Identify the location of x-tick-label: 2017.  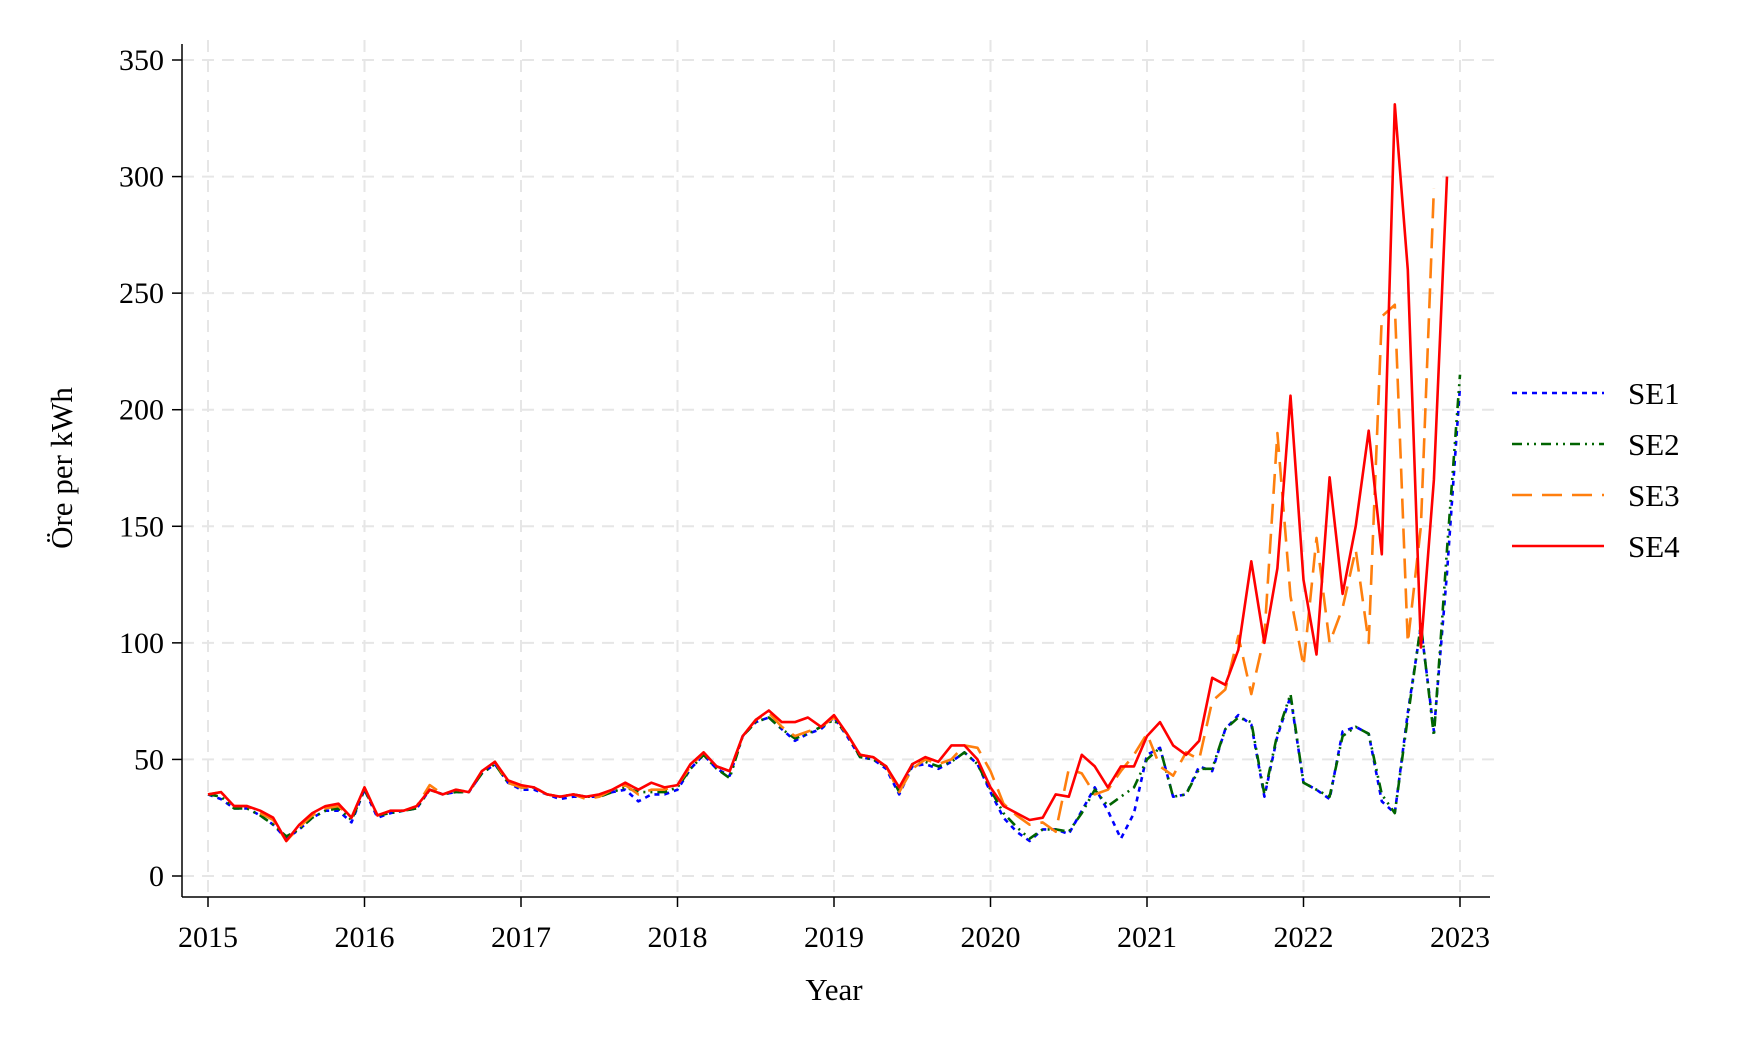
(521, 937).